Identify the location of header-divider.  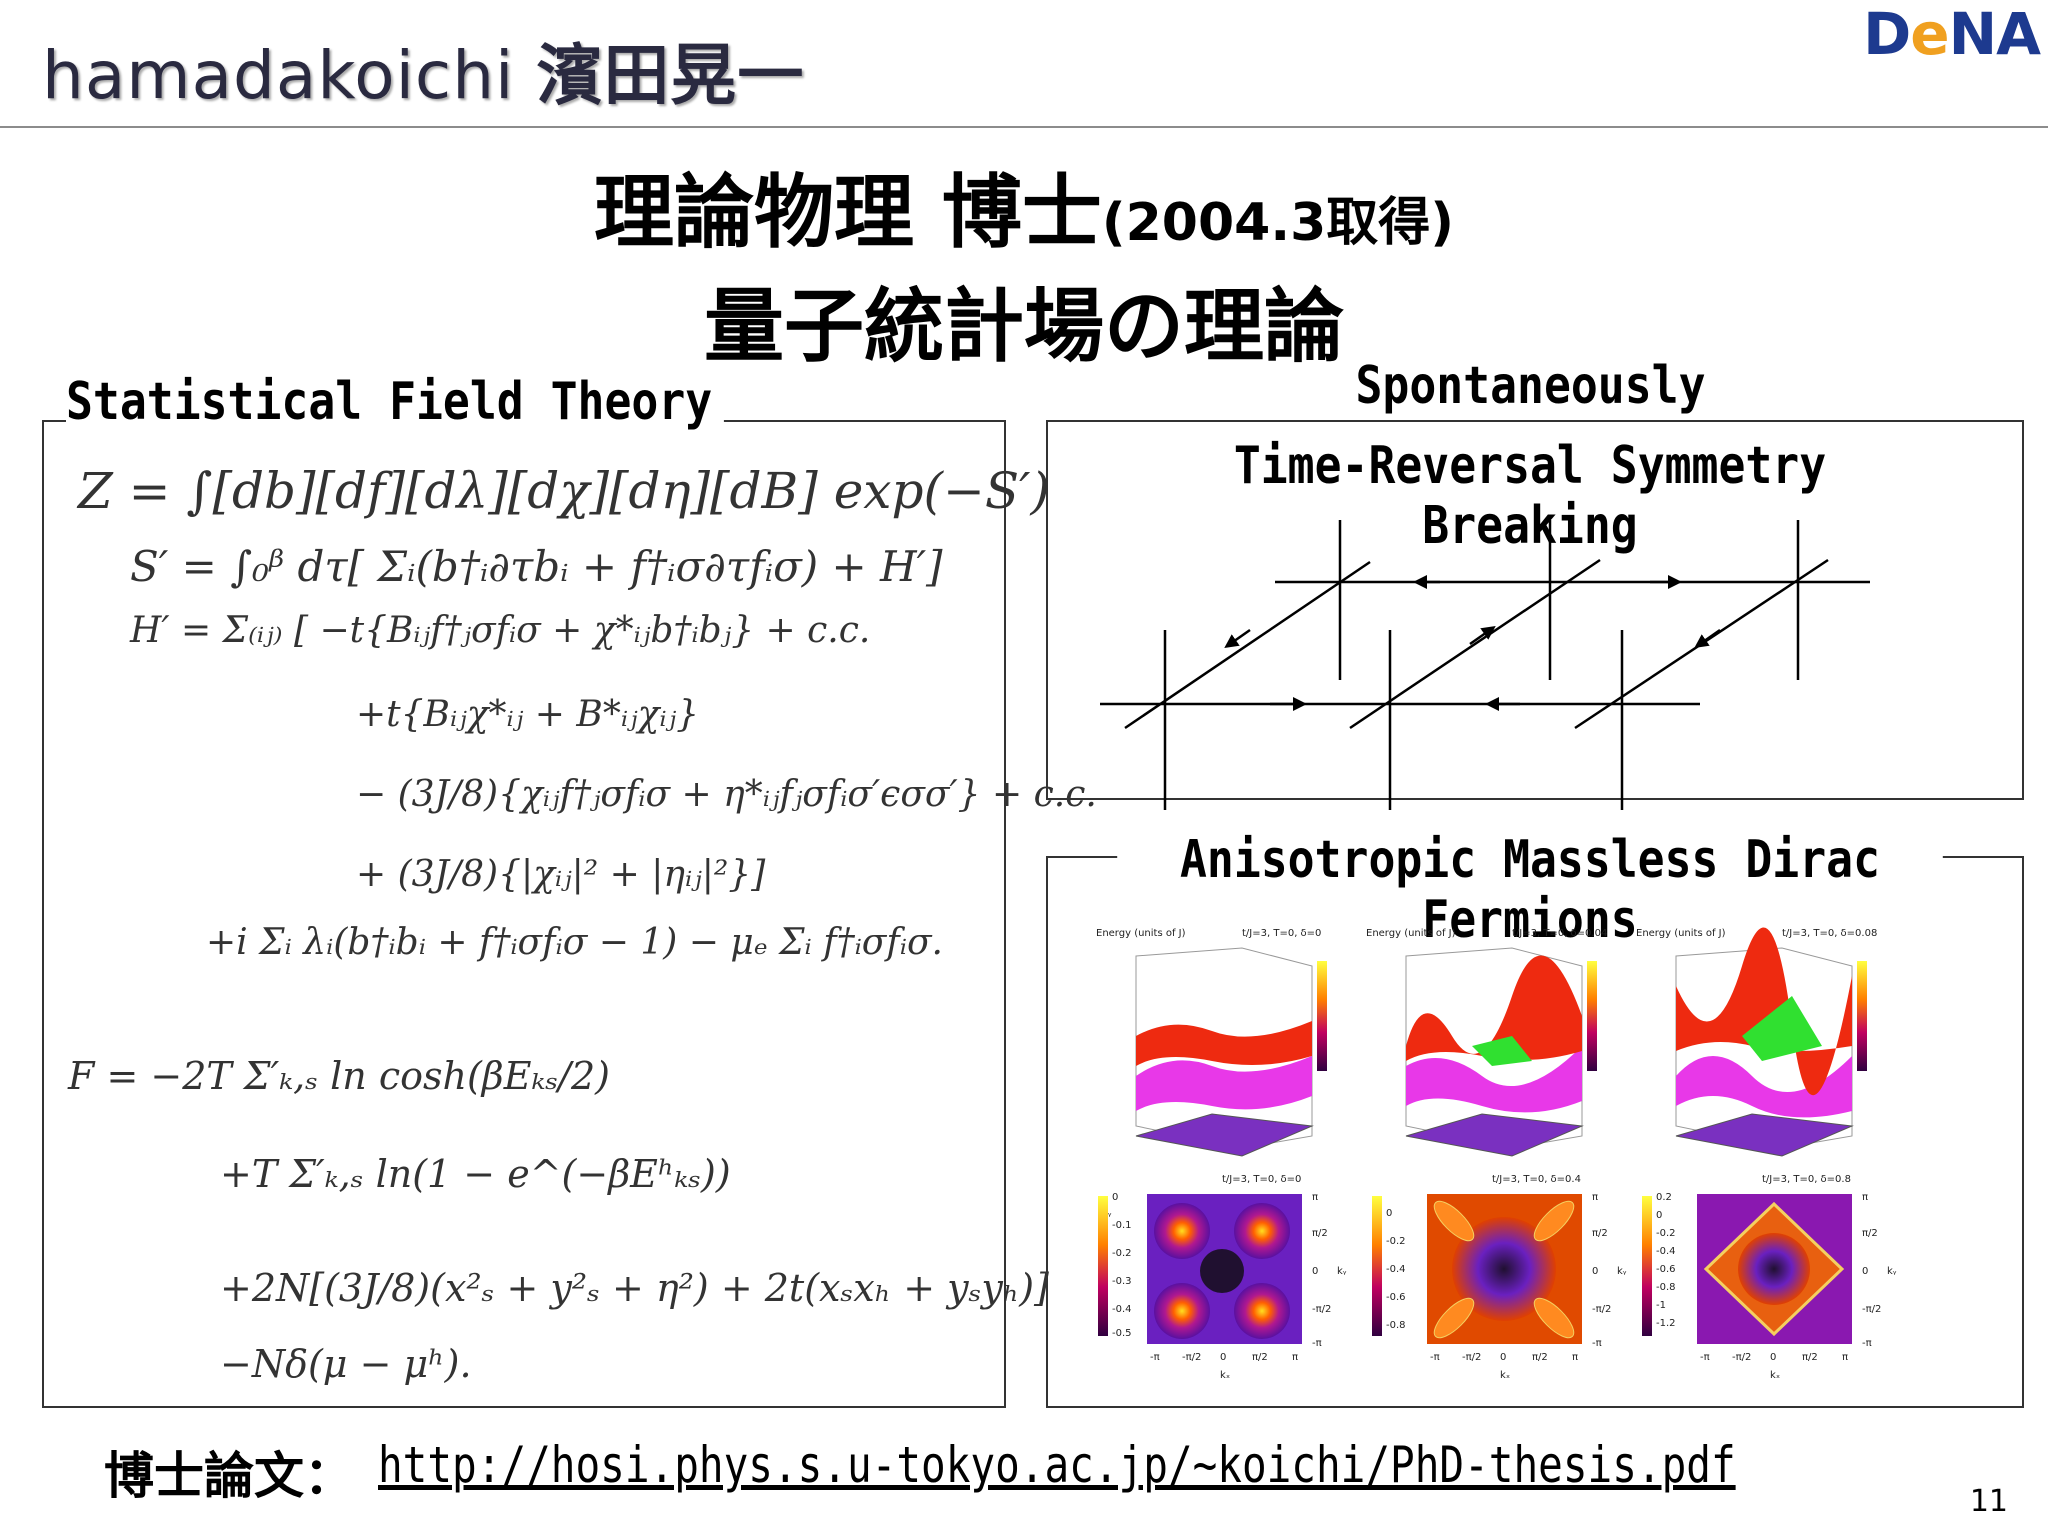
(1024, 127).